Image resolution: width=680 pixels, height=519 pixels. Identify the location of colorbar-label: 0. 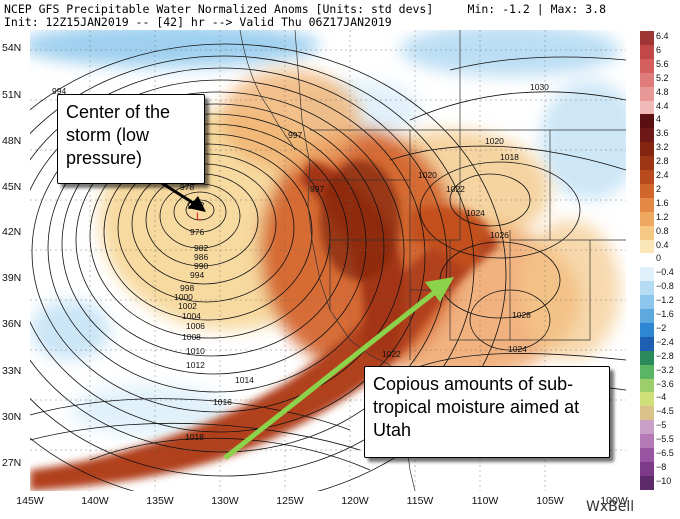
(659, 258).